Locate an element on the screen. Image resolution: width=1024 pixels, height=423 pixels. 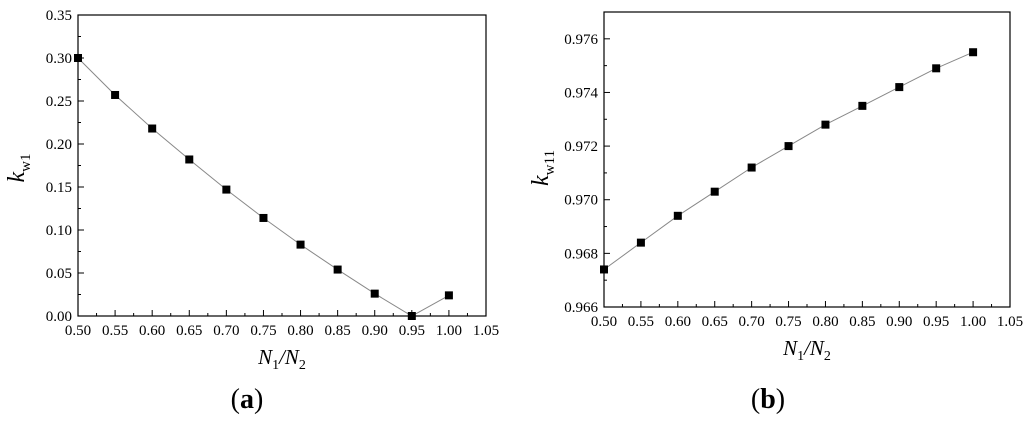
y-tick-label: 0.30 is located at coordinates (59, 59).